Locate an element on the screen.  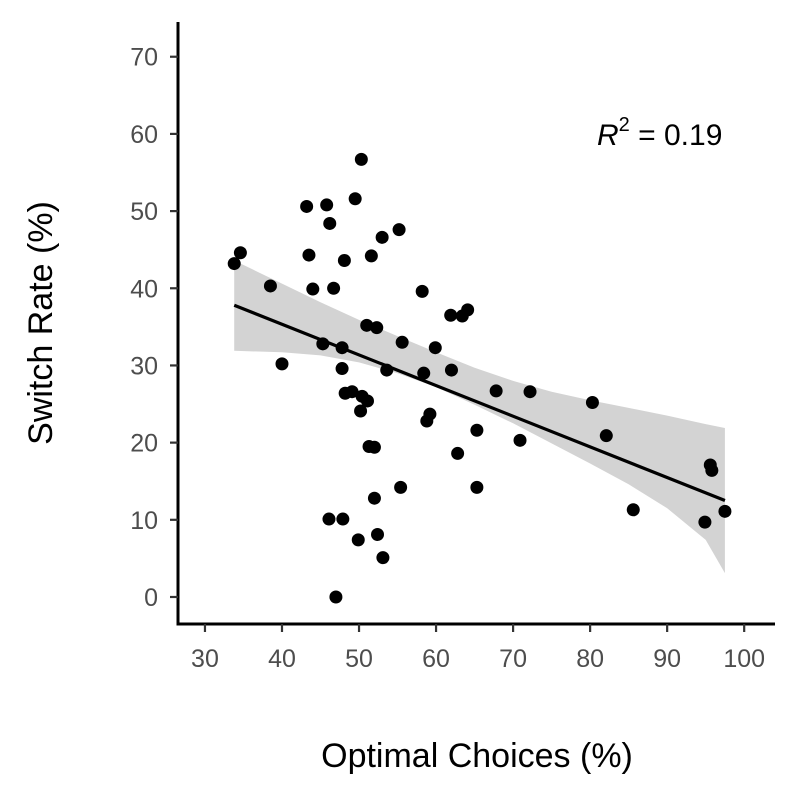
x-tick-label: 80 is located at coordinates (590, 659).